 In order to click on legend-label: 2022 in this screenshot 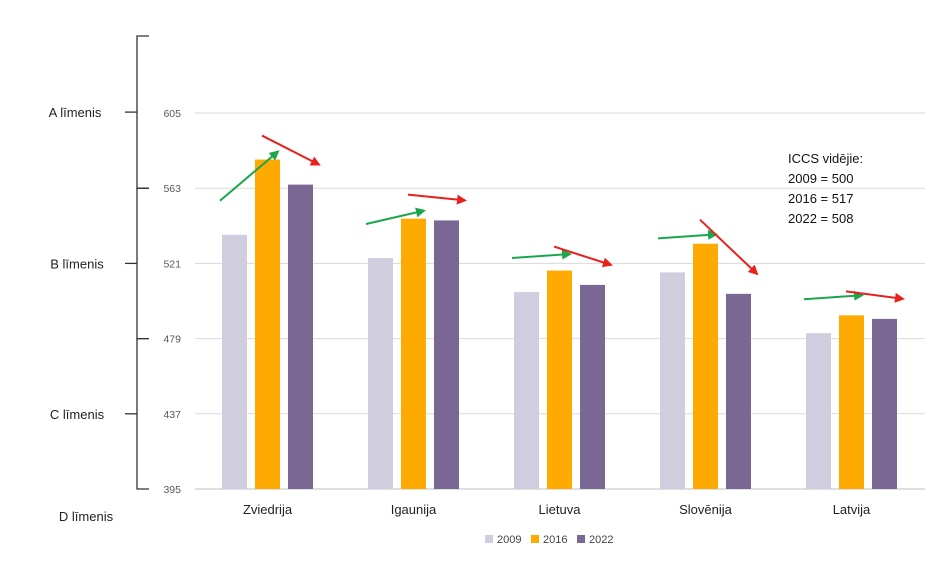, I will do `click(601, 540)`.